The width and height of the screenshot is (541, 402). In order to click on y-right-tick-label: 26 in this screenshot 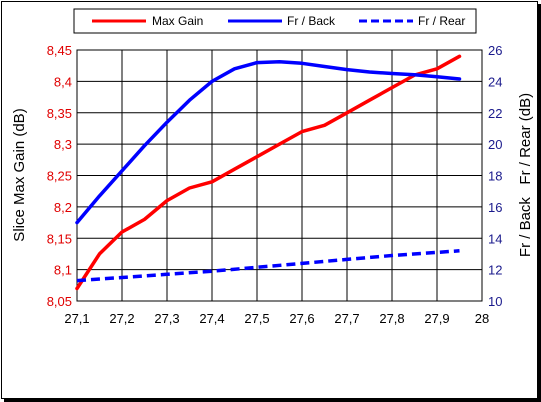, I will do `click(495, 50)`.